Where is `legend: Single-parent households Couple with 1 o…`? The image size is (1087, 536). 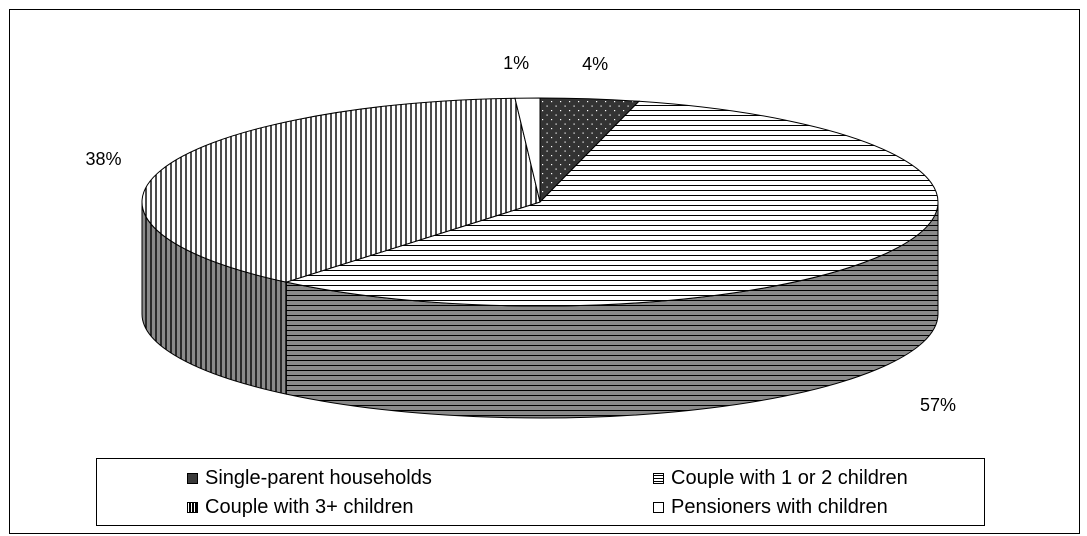 legend: Single-parent households Couple with 1 o… is located at coordinates (540, 492).